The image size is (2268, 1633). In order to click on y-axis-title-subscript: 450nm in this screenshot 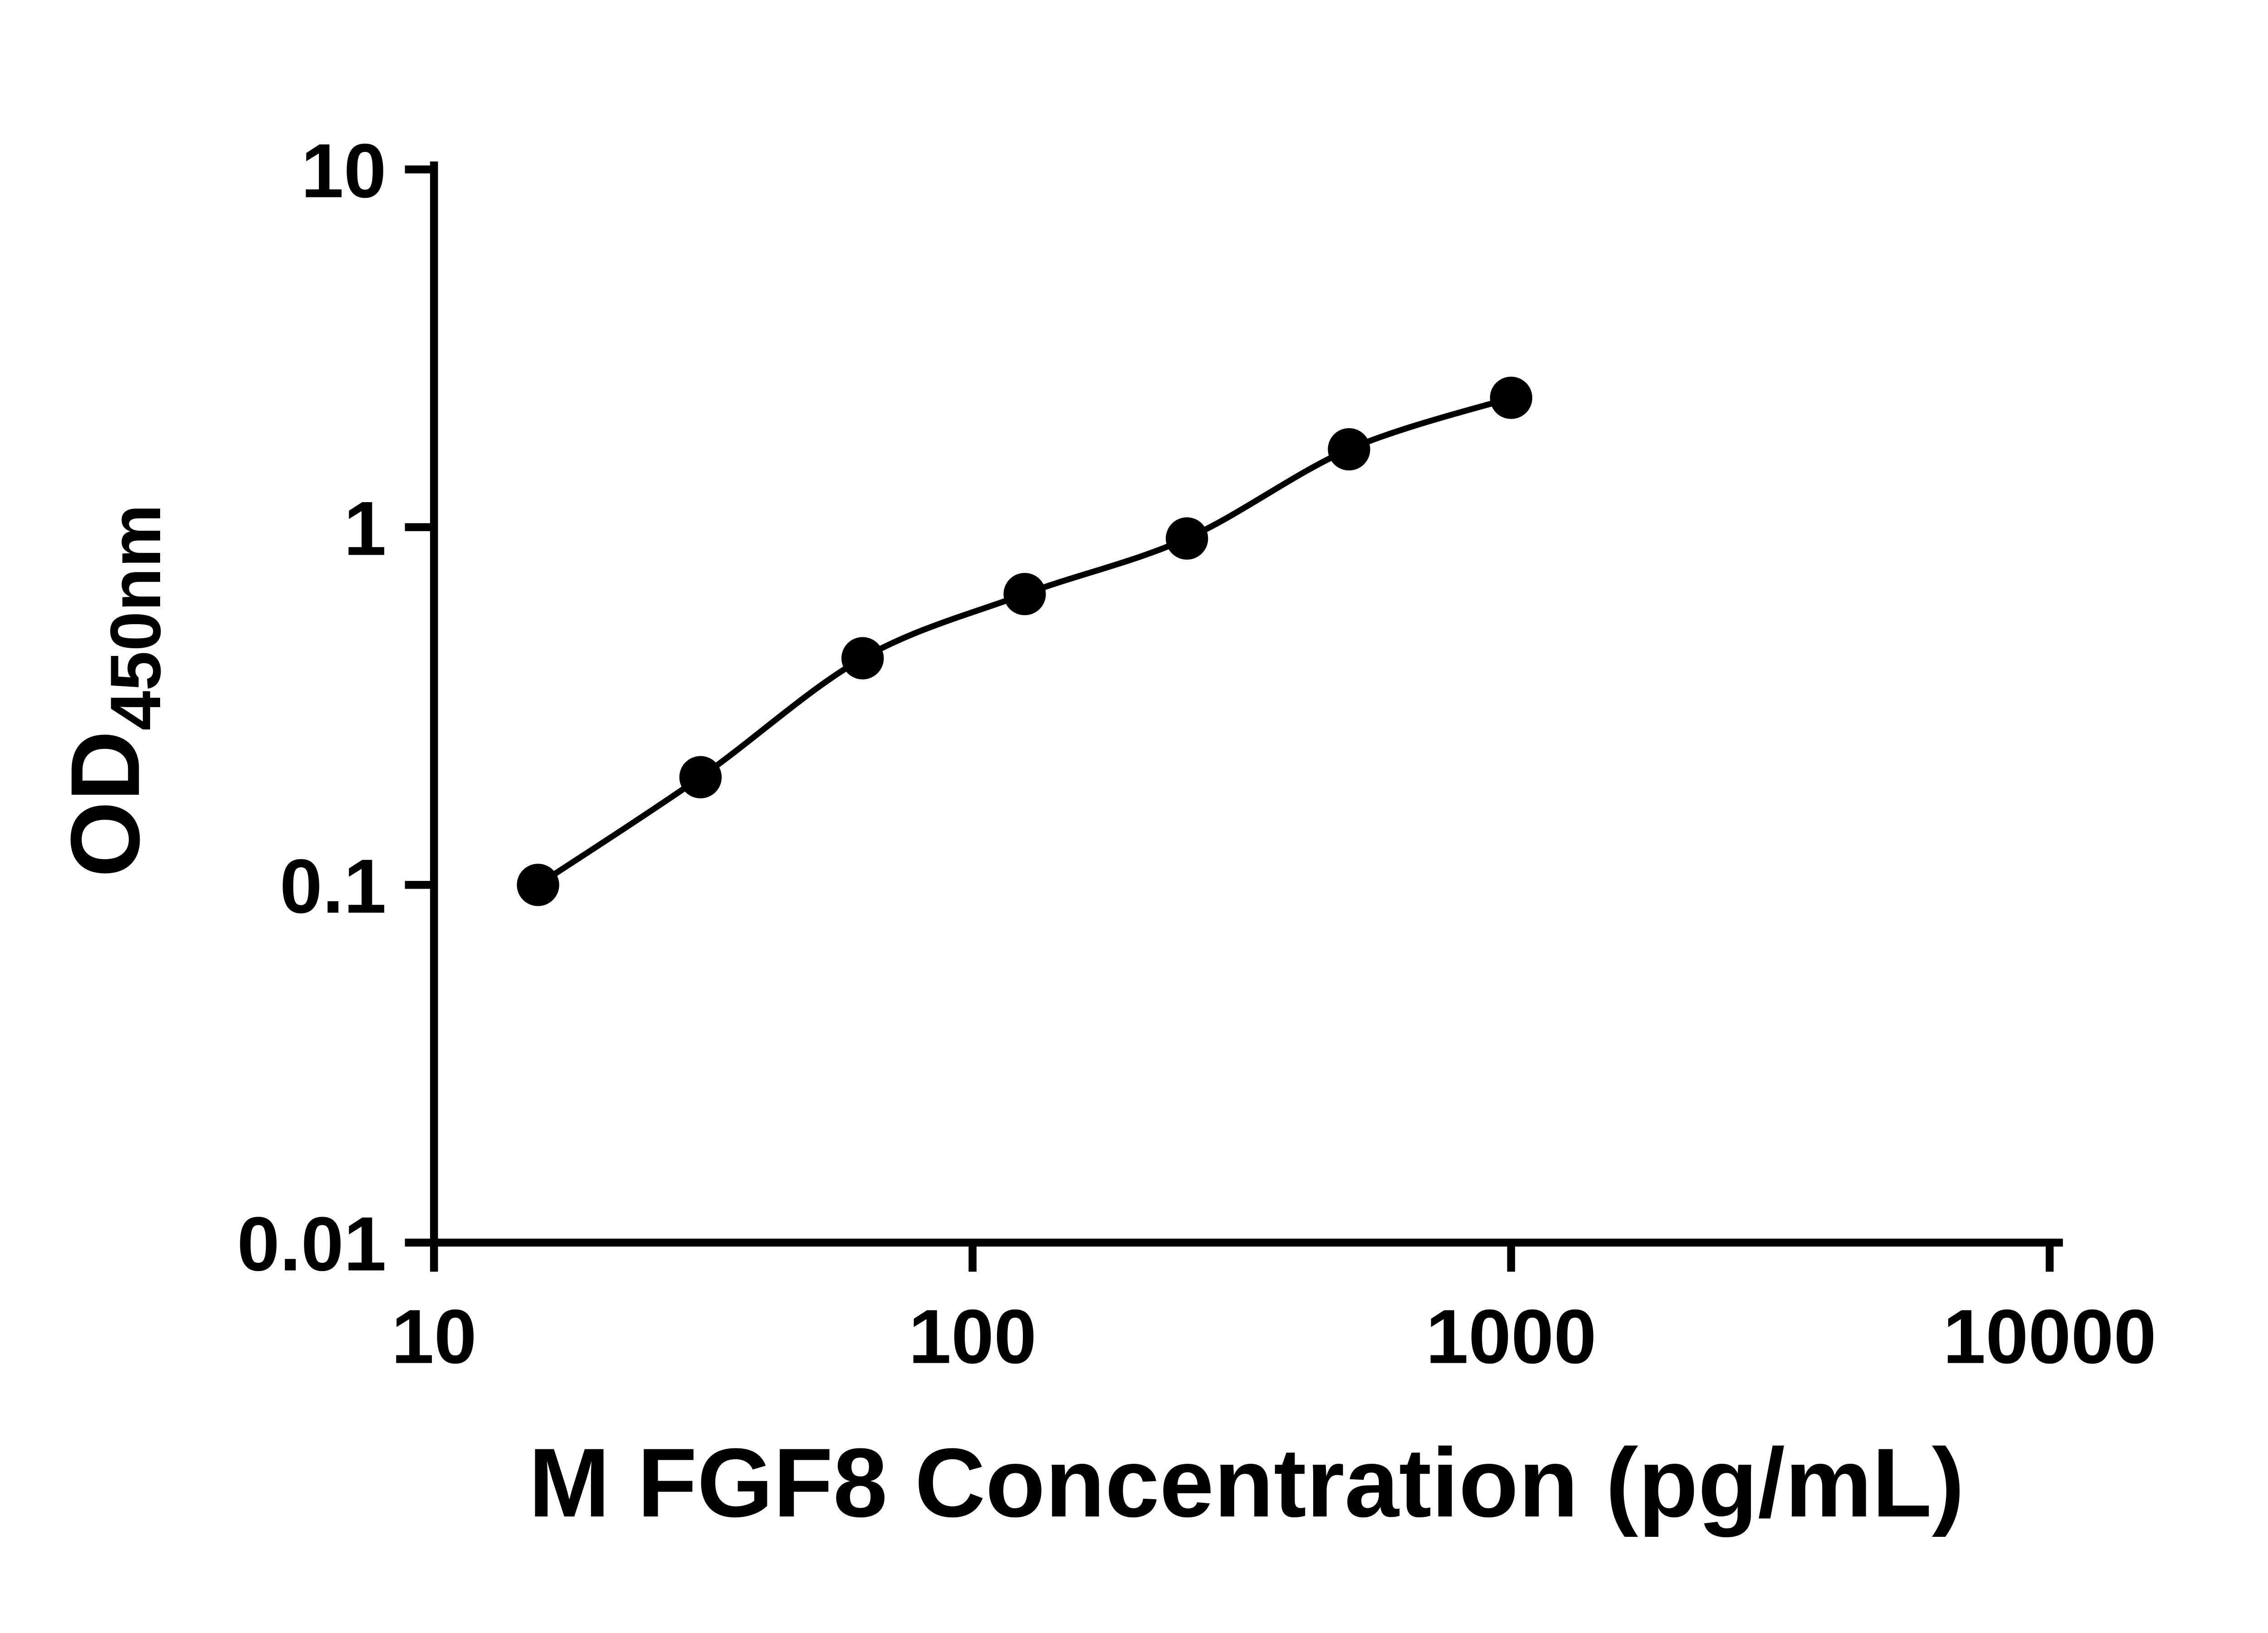, I will do `click(136, 617)`.